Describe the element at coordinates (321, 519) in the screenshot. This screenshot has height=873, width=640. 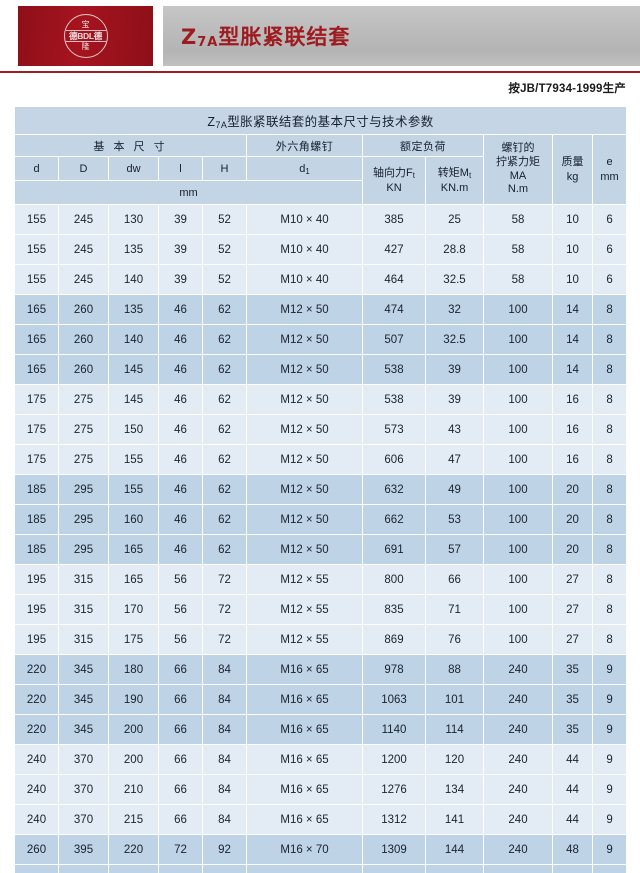
I see `table-row: 185 295 160 46 62 M12 × 50 662 53 100 20 8` at that location.